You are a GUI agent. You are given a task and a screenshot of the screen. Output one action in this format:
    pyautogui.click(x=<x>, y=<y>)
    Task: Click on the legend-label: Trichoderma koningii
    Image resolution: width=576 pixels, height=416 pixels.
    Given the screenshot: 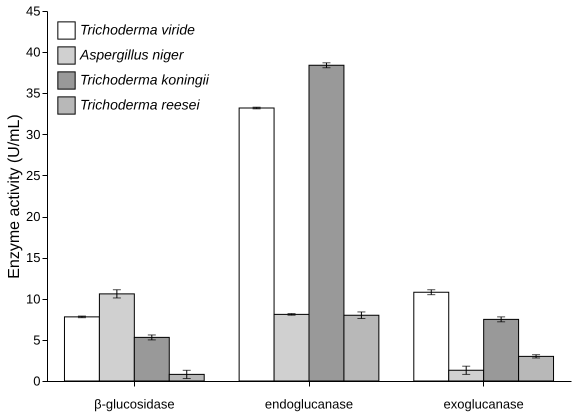 What is the action you would take?
    pyautogui.click(x=145, y=80)
    